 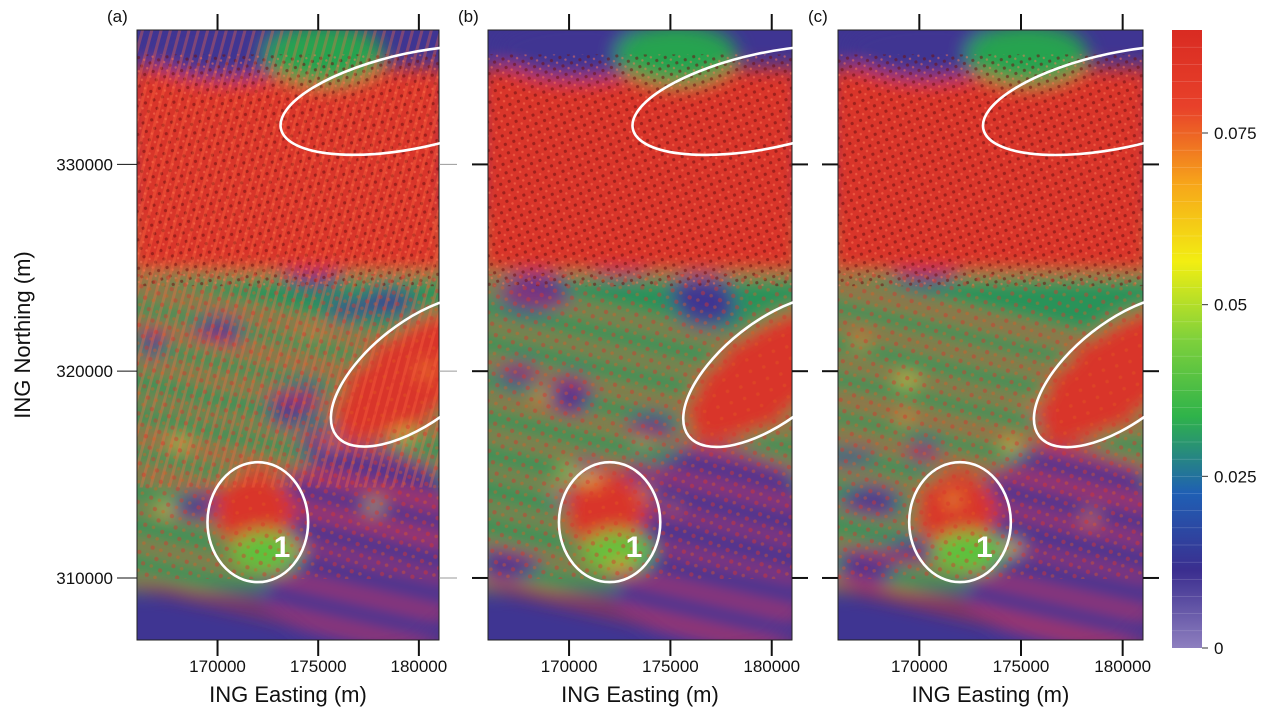 I want to click on colorbar-tick-label: 0.025, so click(x=1235, y=476).